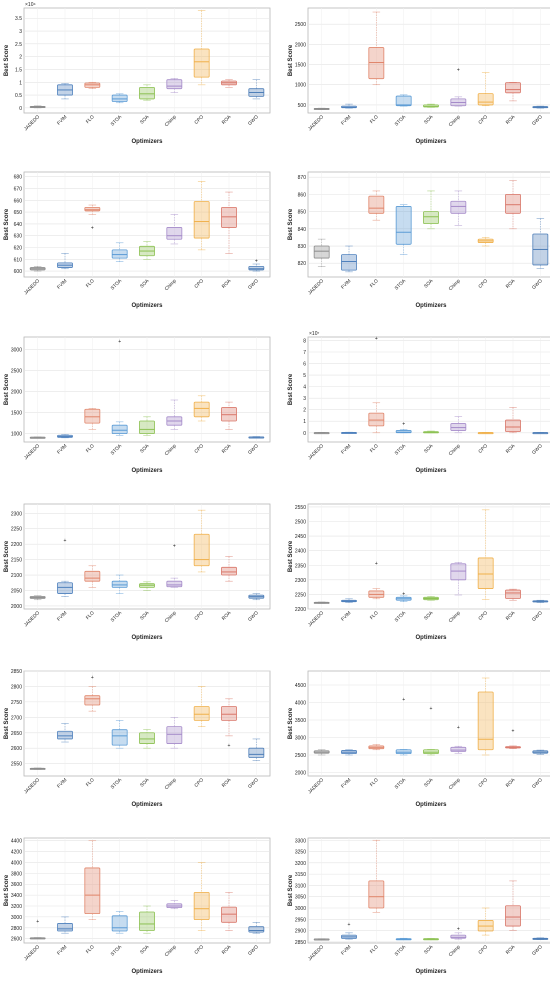  Describe the element at coordinates (16, 842) in the screenshot. I see `y-tick-label: 4400` at that location.